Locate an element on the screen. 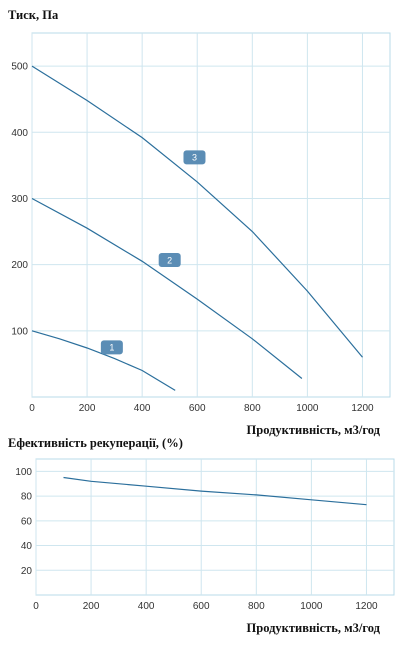 Image resolution: width=409 pixels, height=658 pixels. pressure-x-axis-label: Продуктивність, м3/год is located at coordinates (314, 430).